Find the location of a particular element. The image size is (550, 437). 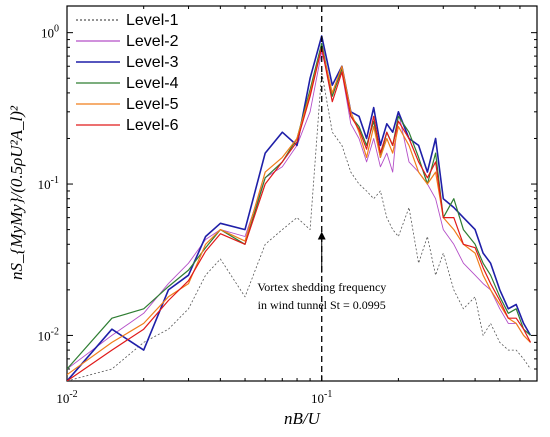

x-axis-title: nB/U is located at coordinates (303, 418).